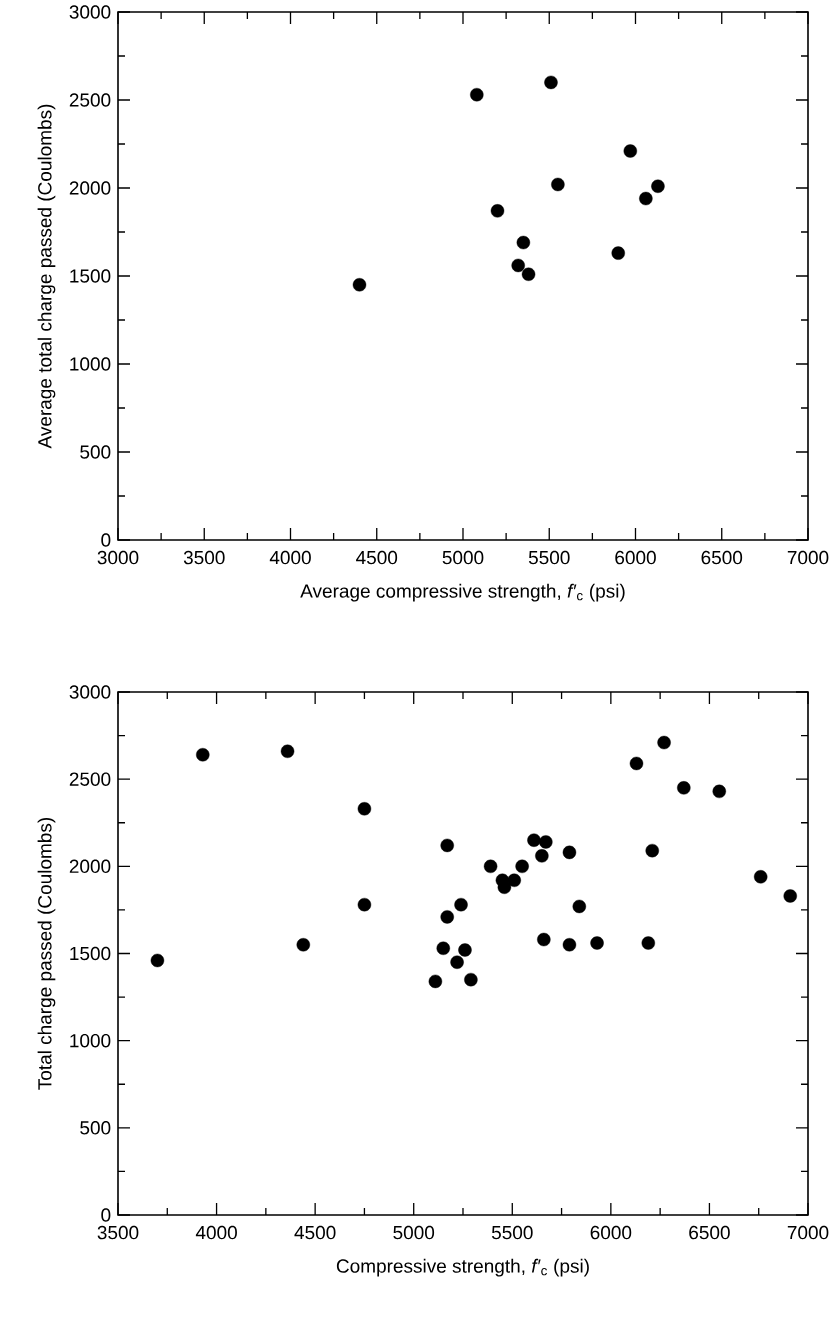 Image resolution: width=834 pixels, height=1321 pixels. I want to click on x-axis-title: Average compressive strength, f′$_{c}$ (psi), so click(462, 592).